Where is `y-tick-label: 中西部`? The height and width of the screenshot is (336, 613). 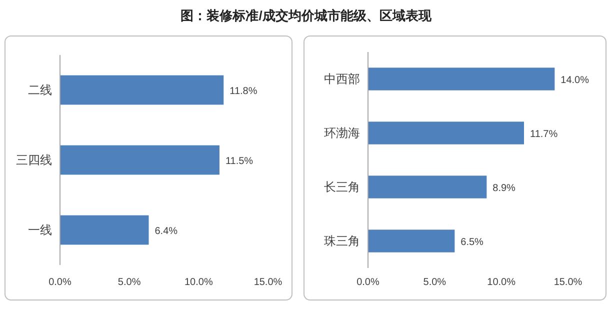
y-tick-label: 中西部 is located at coordinates (342, 79).